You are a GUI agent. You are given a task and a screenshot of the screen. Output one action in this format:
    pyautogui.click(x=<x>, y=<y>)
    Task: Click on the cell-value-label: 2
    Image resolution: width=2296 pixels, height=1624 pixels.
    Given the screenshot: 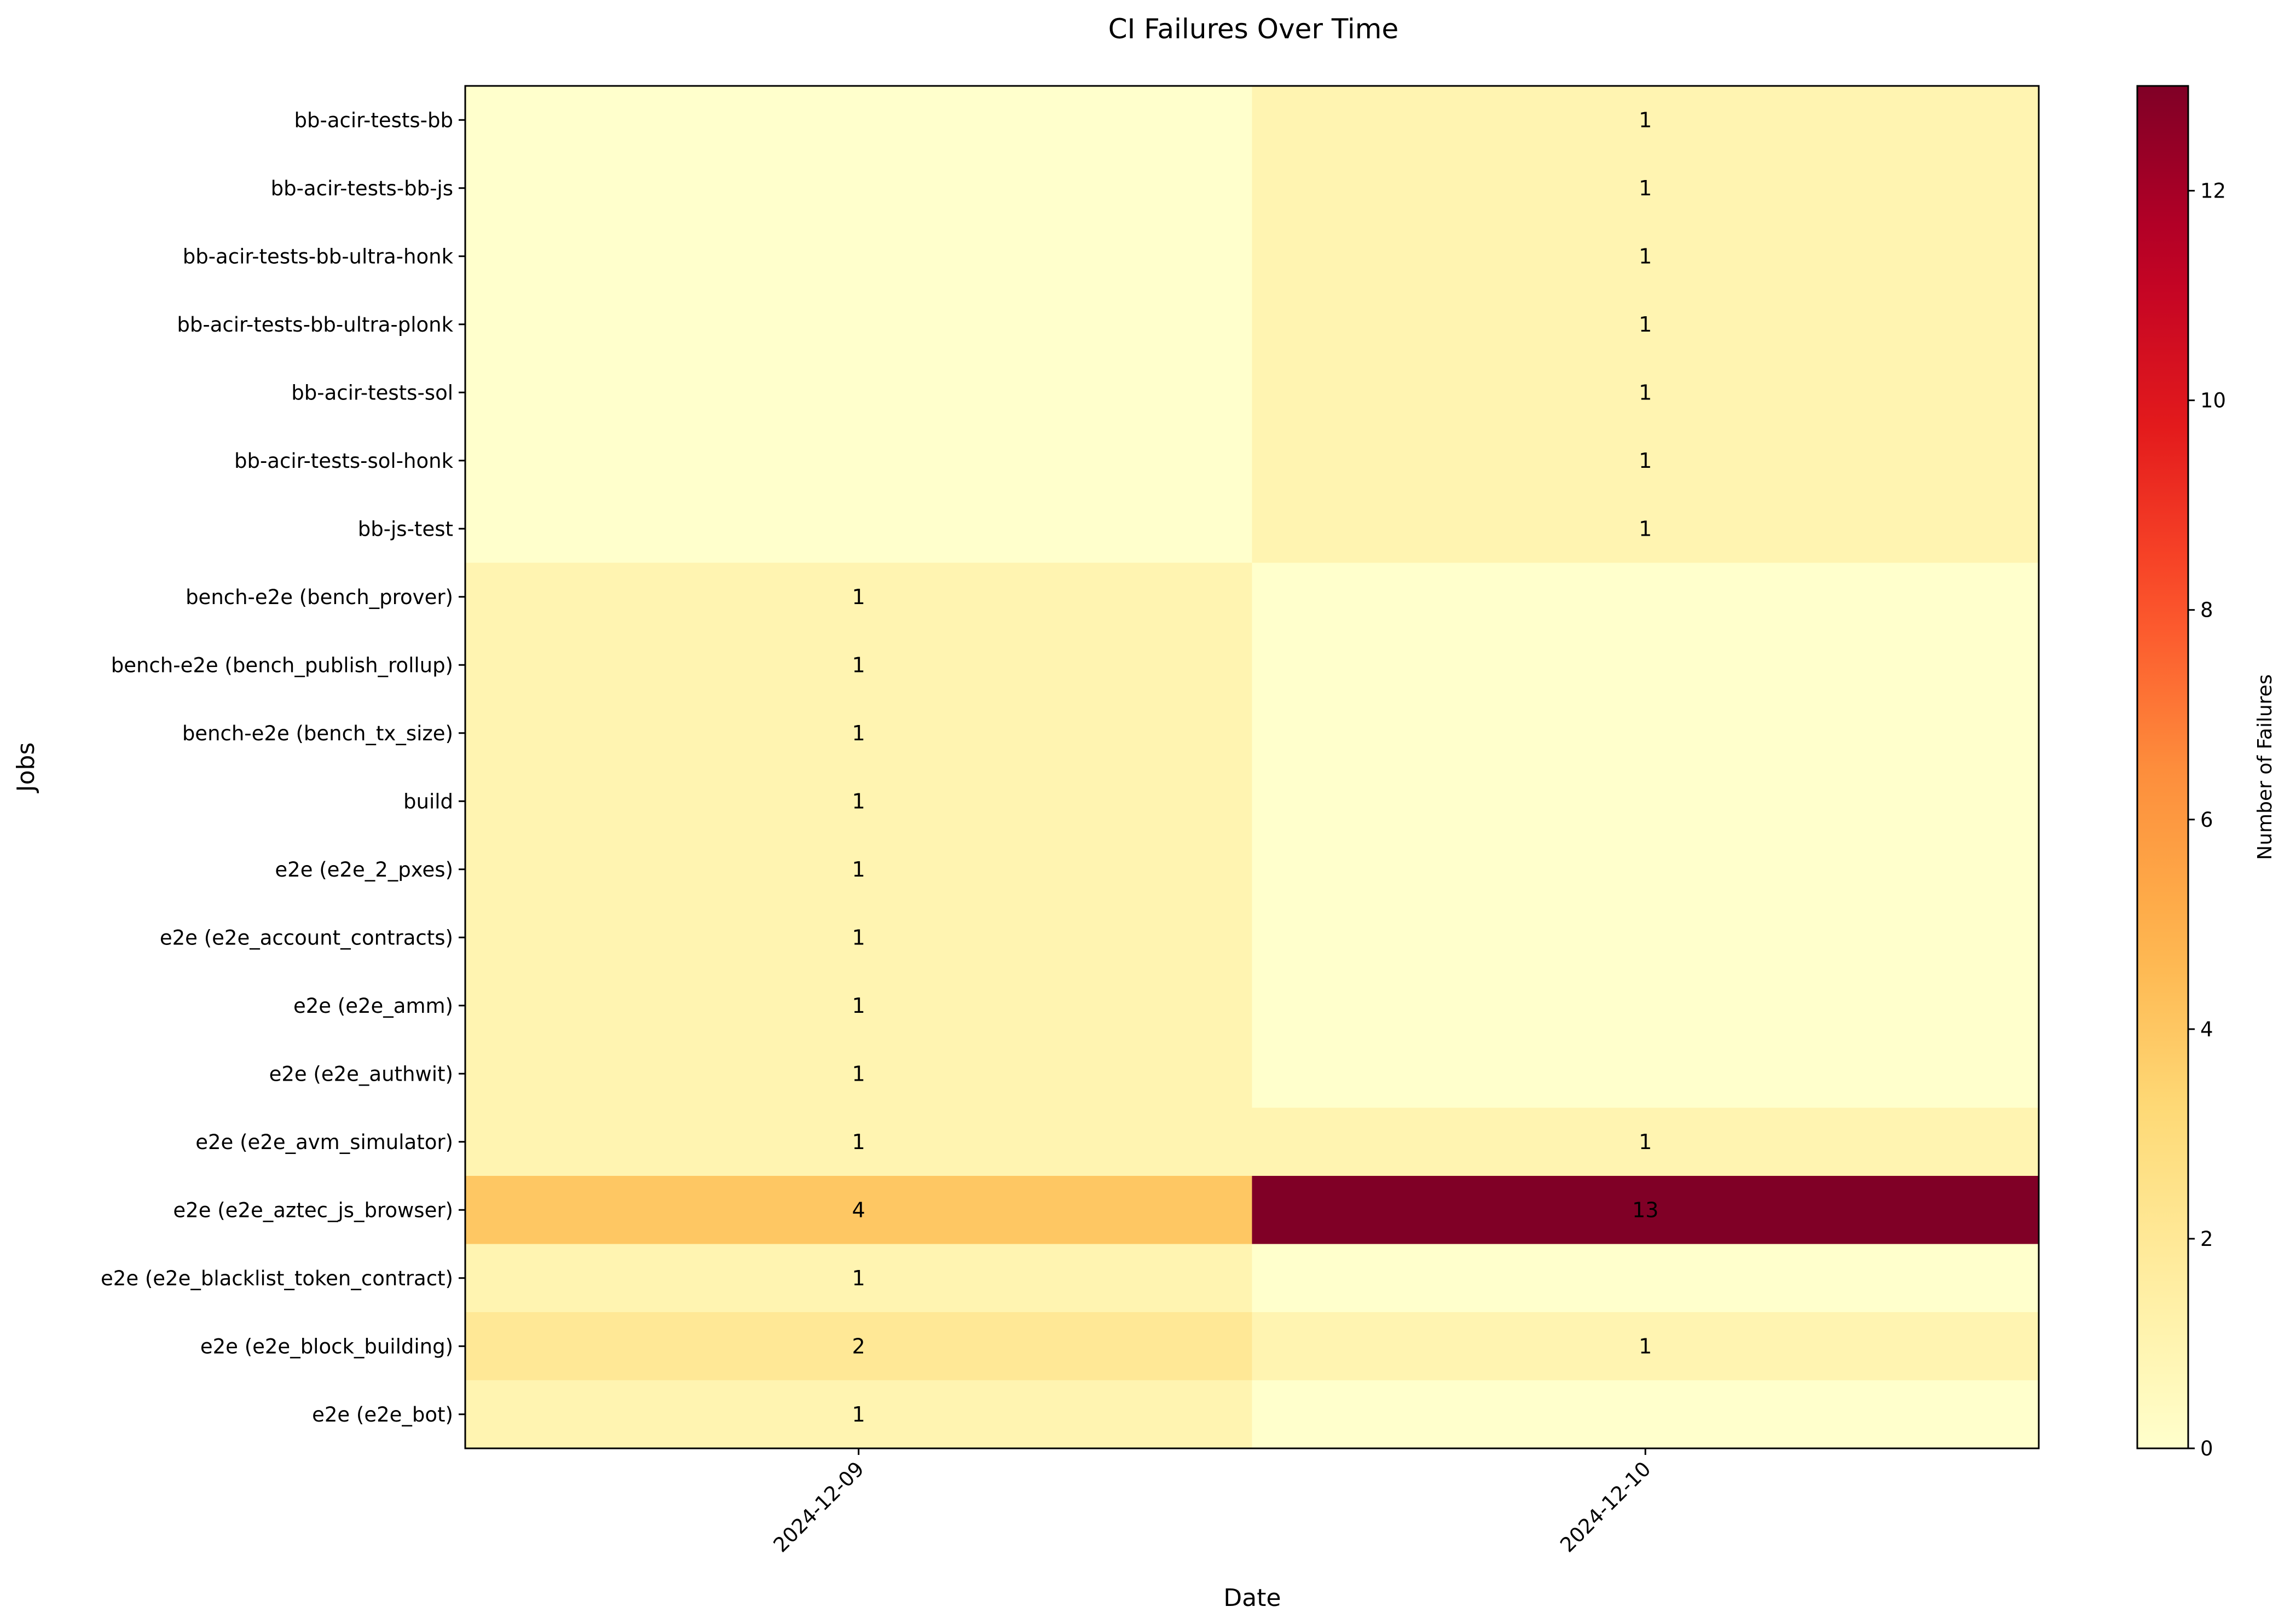 What is the action you would take?
    pyautogui.click(x=858, y=1346)
    